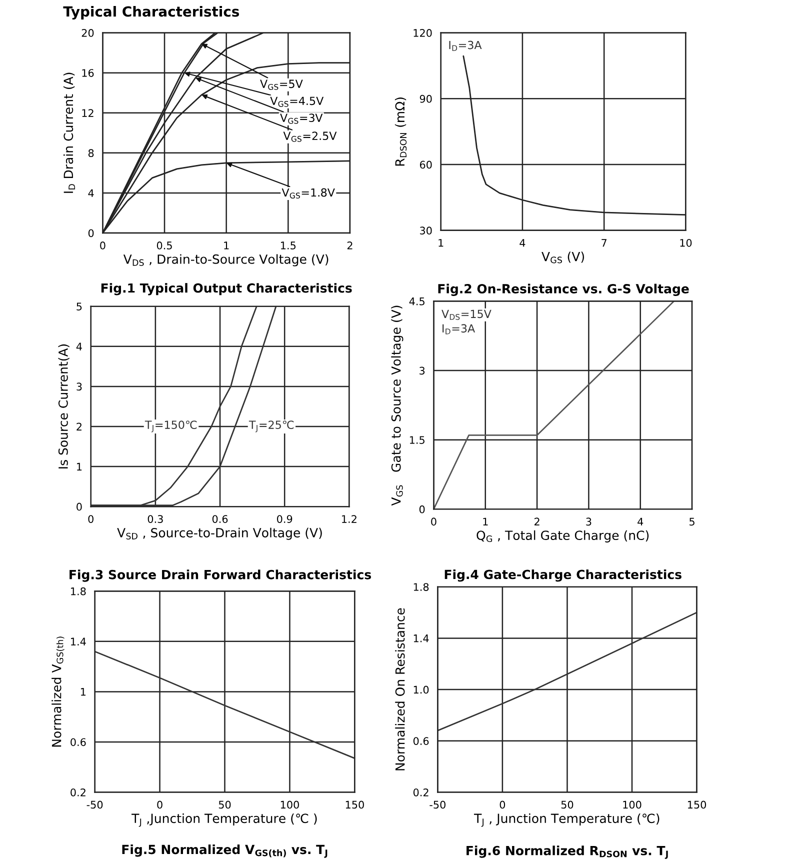 The width and height of the screenshot is (790, 863). Describe the element at coordinates (226, 289) in the screenshot. I see `text: Fig.1 Typical Output Characteristics` at that location.